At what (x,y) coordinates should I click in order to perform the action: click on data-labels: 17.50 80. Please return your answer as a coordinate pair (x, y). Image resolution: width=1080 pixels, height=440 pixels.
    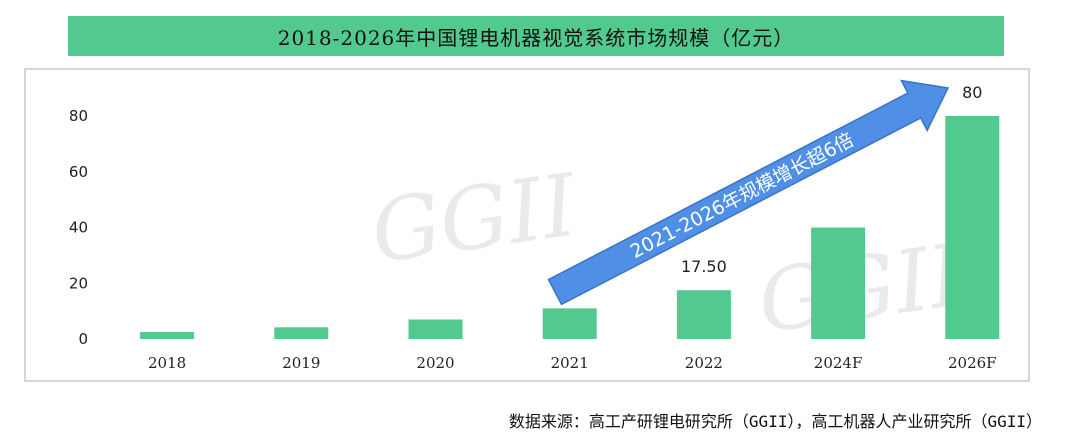
    Looking at the image, I should click on (831, 179).